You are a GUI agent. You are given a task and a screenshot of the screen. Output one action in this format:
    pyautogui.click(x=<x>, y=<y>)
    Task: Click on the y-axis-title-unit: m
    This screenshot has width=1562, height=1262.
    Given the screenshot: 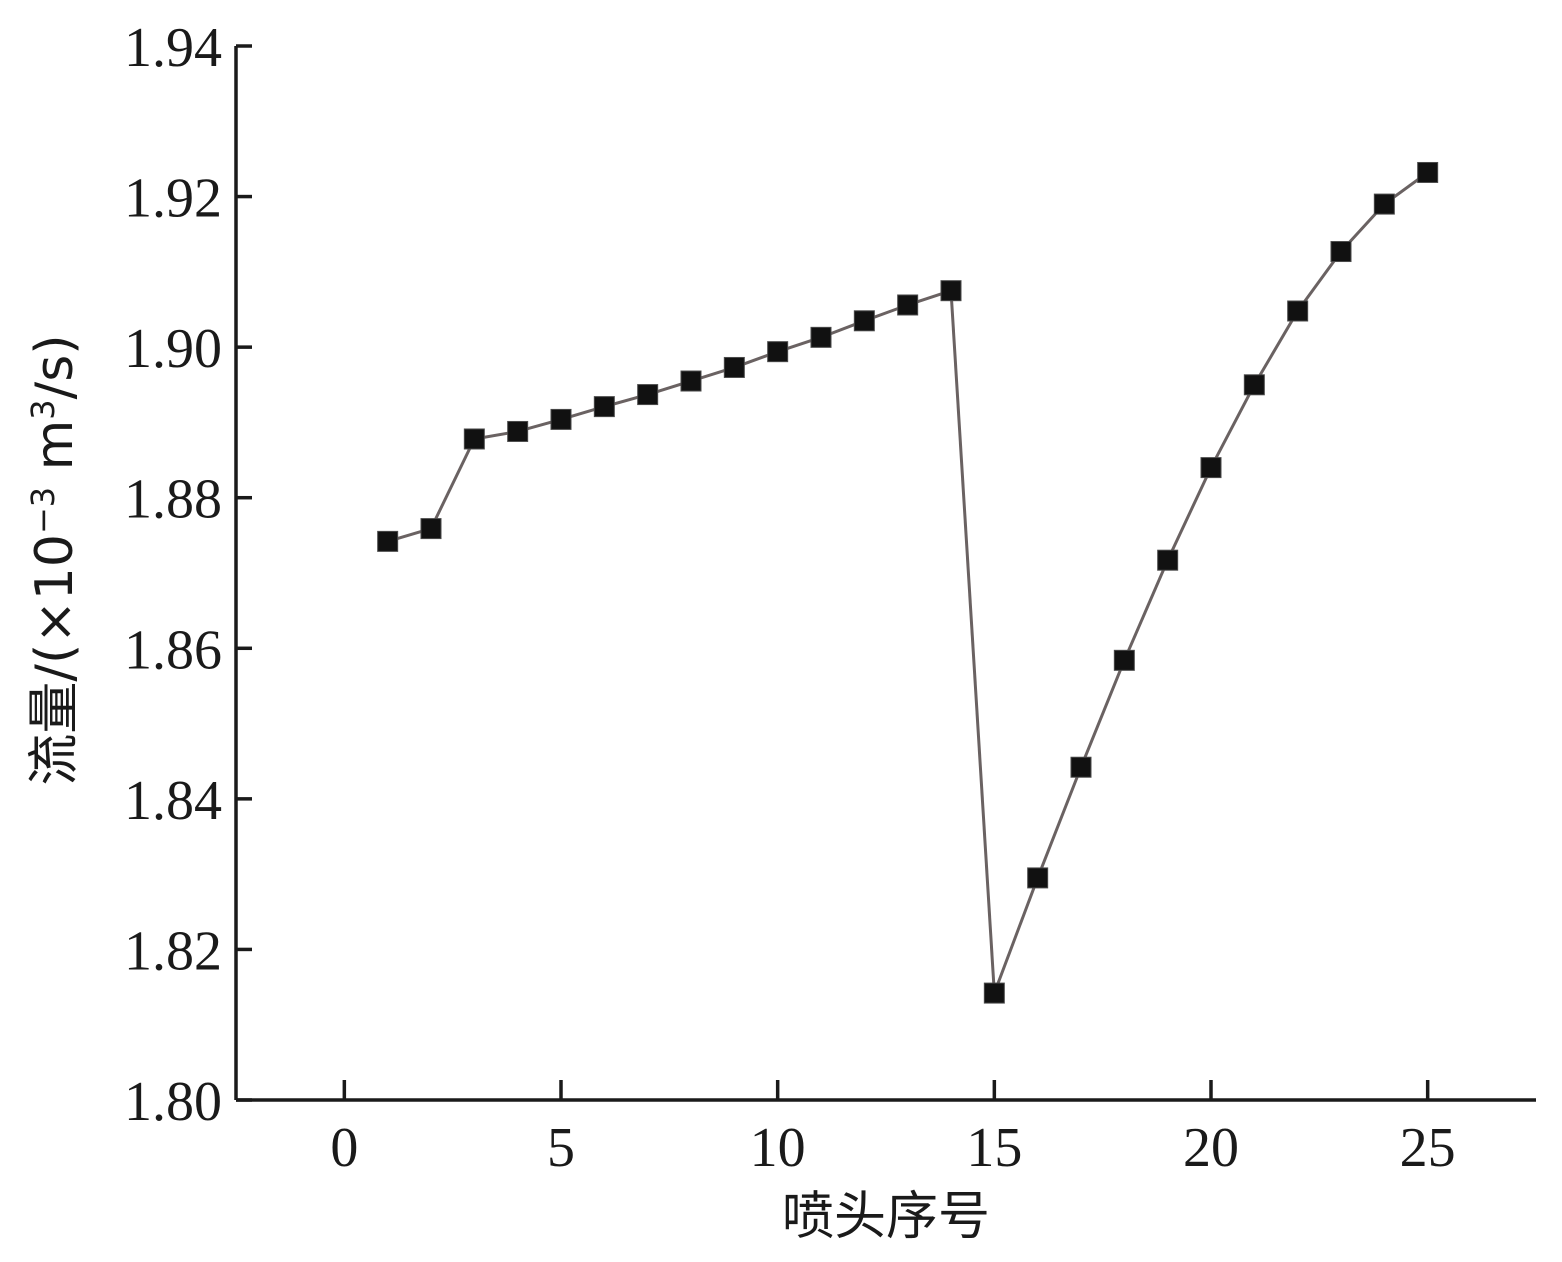 What is the action you would take?
    pyautogui.click(x=55, y=453)
    